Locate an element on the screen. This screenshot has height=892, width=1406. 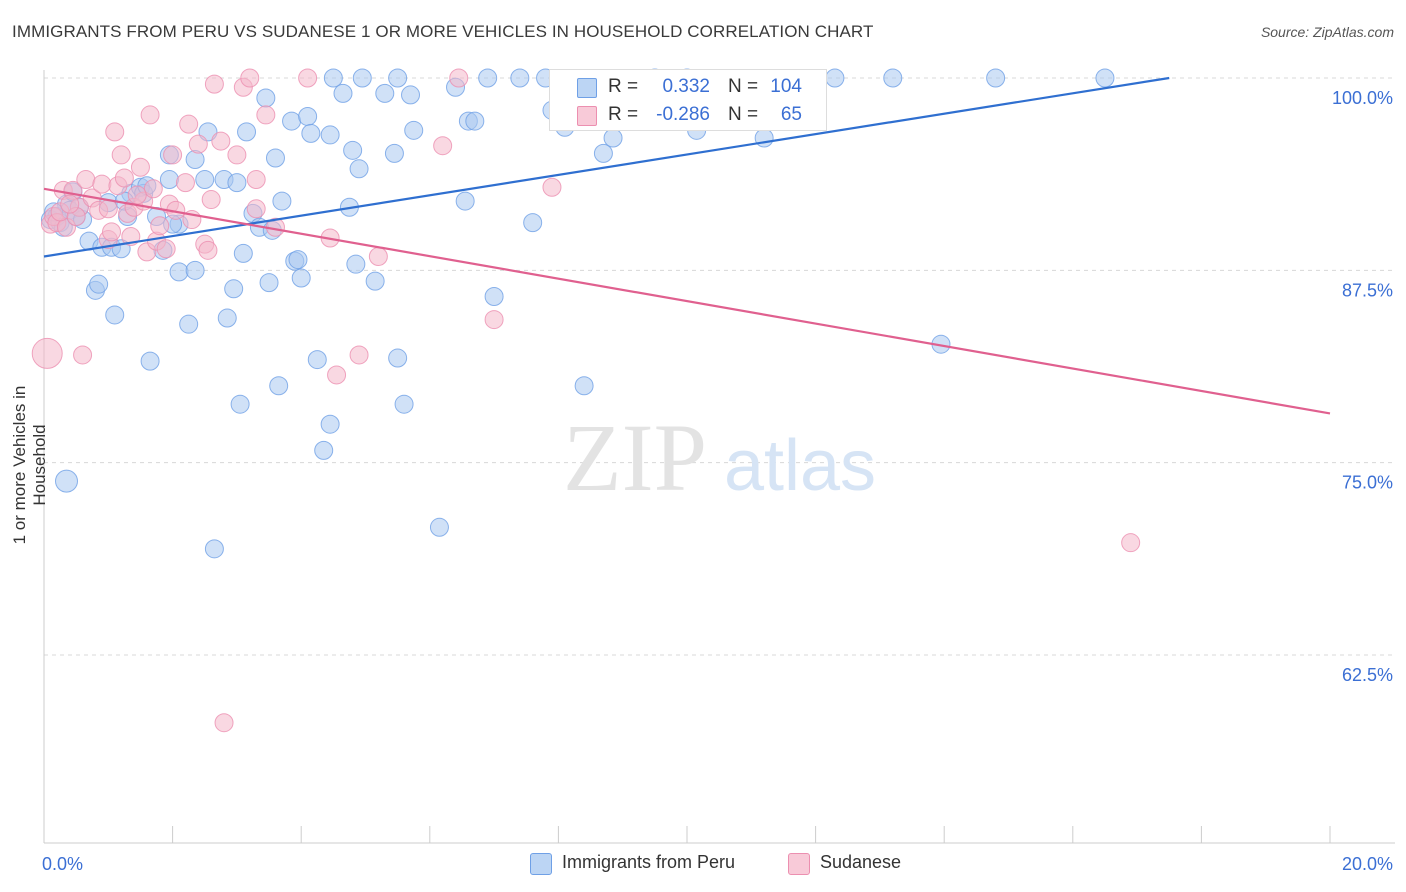
y-tick-labels: 100.0% 87.5% 75.0% 62.5% is located at coordinates (1362, 386).